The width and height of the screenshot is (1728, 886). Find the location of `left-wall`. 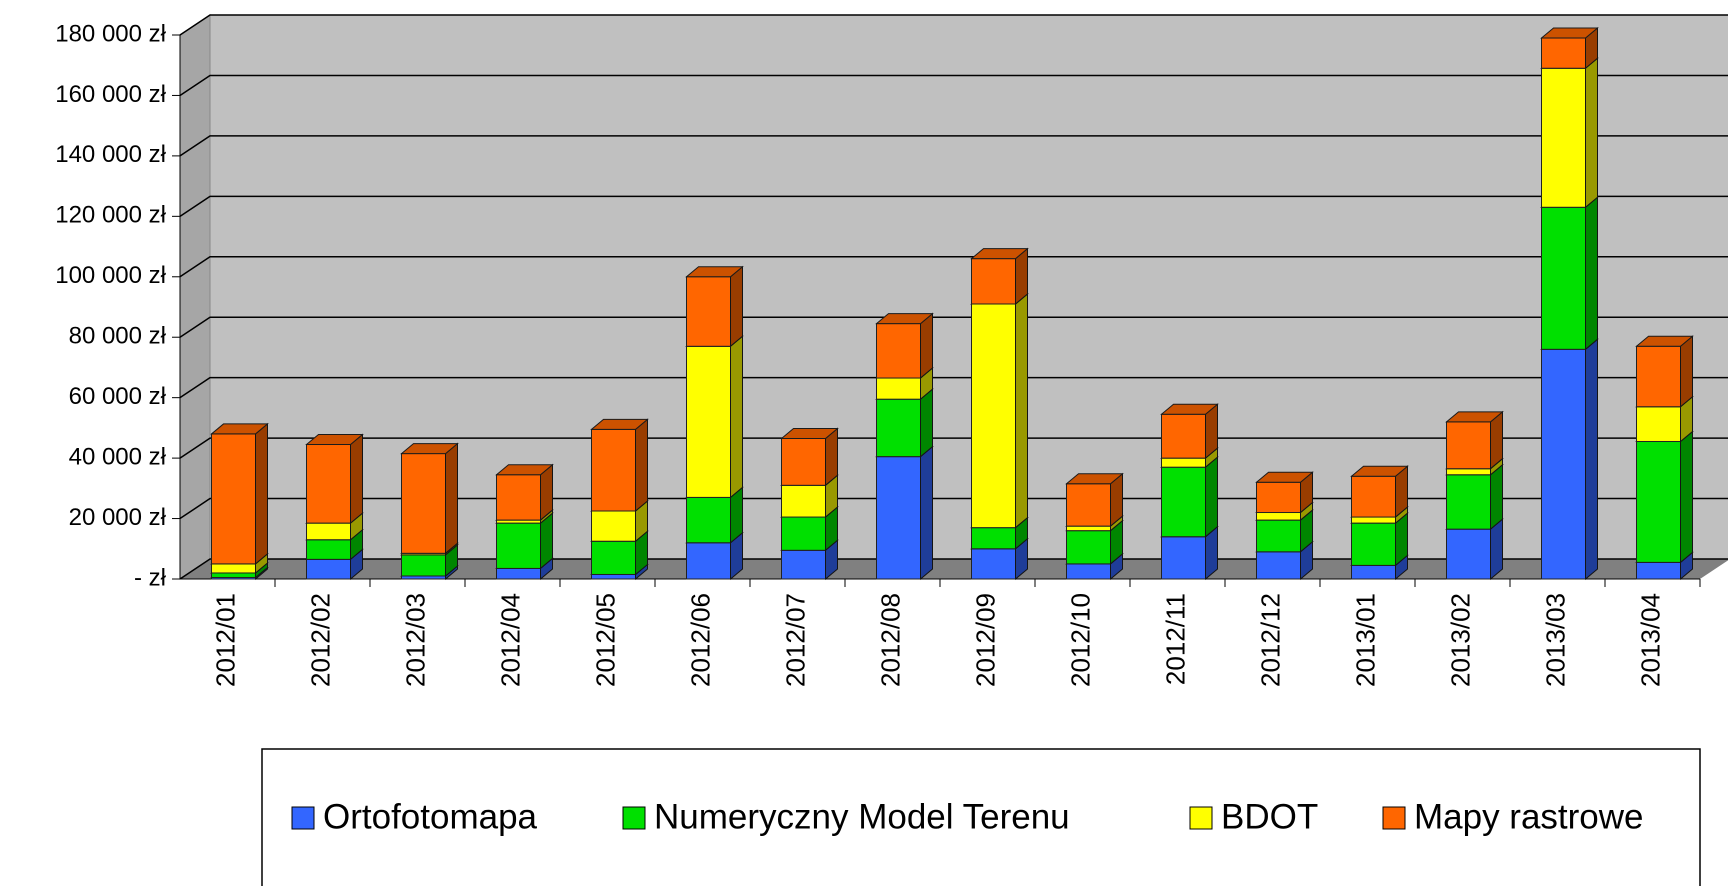

left-wall is located at coordinates (195, 297).